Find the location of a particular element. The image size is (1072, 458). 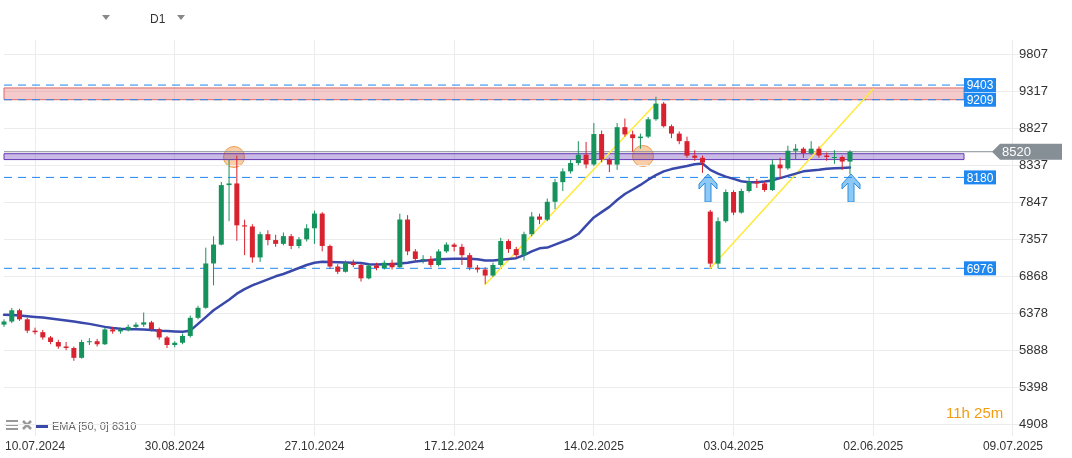

y-tick-label: 5398 is located at coordinates (1033, 387).